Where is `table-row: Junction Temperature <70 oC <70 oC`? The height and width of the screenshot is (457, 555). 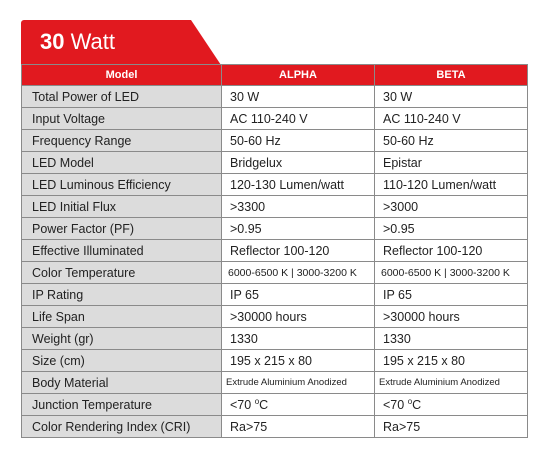
table-row: Junction Temperature <70 oC <70 oC is located at coordinates (274, 404).